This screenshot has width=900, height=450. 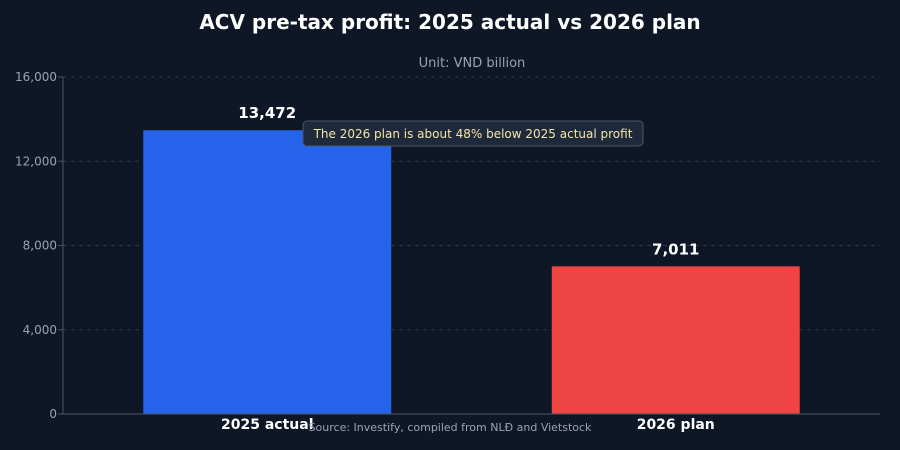 I want to click on chart-subtitle: Unit: VND billion, so click(x=472, y=63).